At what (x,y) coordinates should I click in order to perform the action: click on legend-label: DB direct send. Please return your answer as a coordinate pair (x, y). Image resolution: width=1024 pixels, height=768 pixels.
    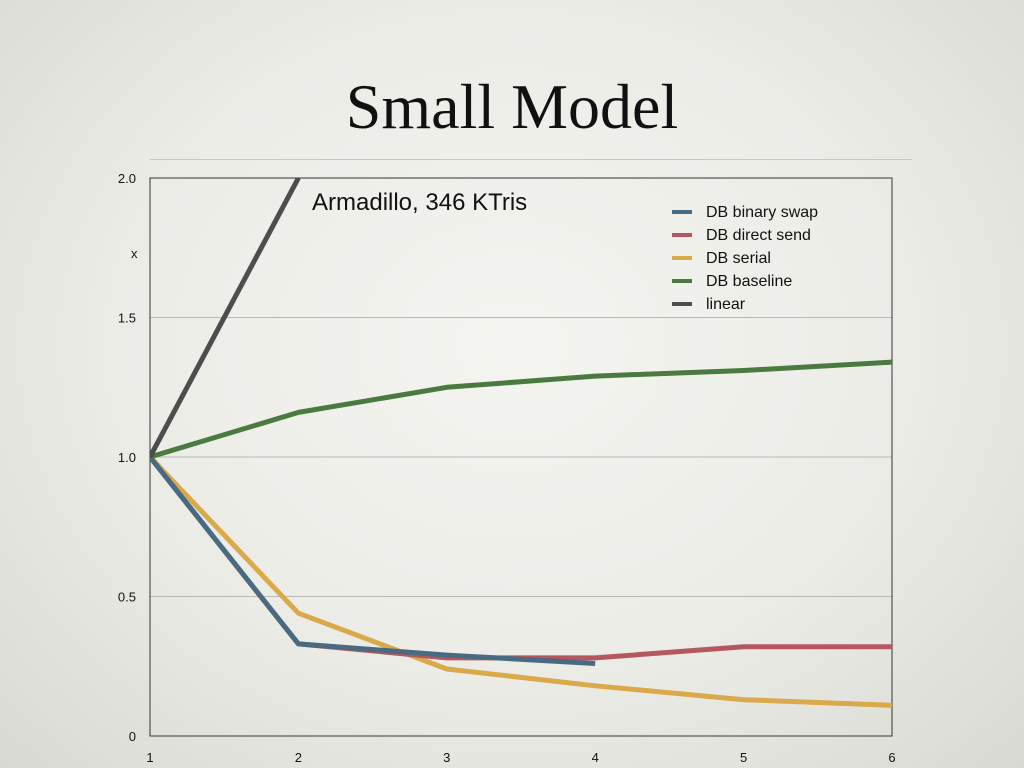
    Looking at the image, I should click on (758, 235).